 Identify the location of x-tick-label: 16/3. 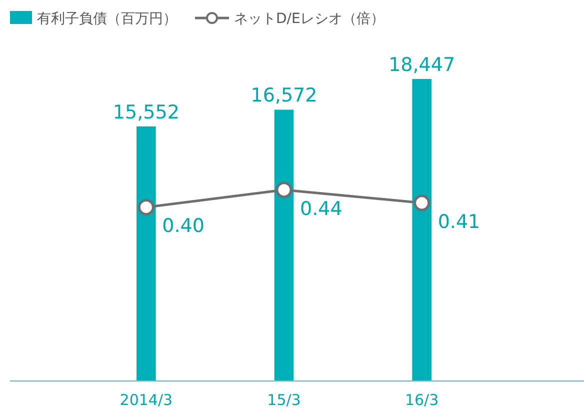
(421, 400).